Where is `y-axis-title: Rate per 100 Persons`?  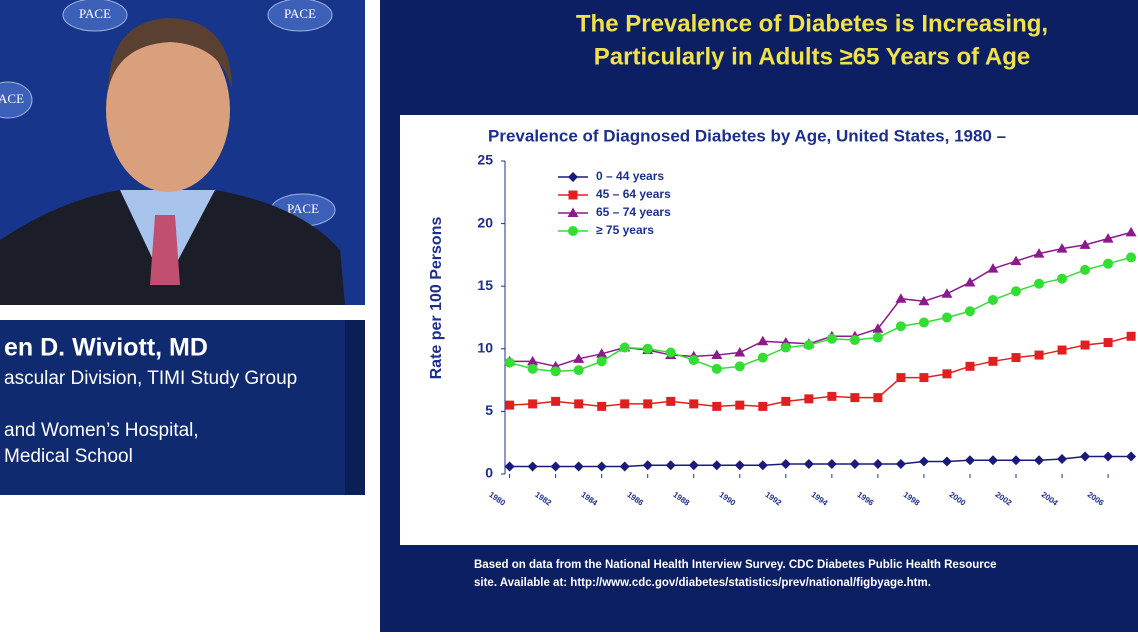
y-axis-title: Rate per 100 Persons is located at coordinates (436, 298).